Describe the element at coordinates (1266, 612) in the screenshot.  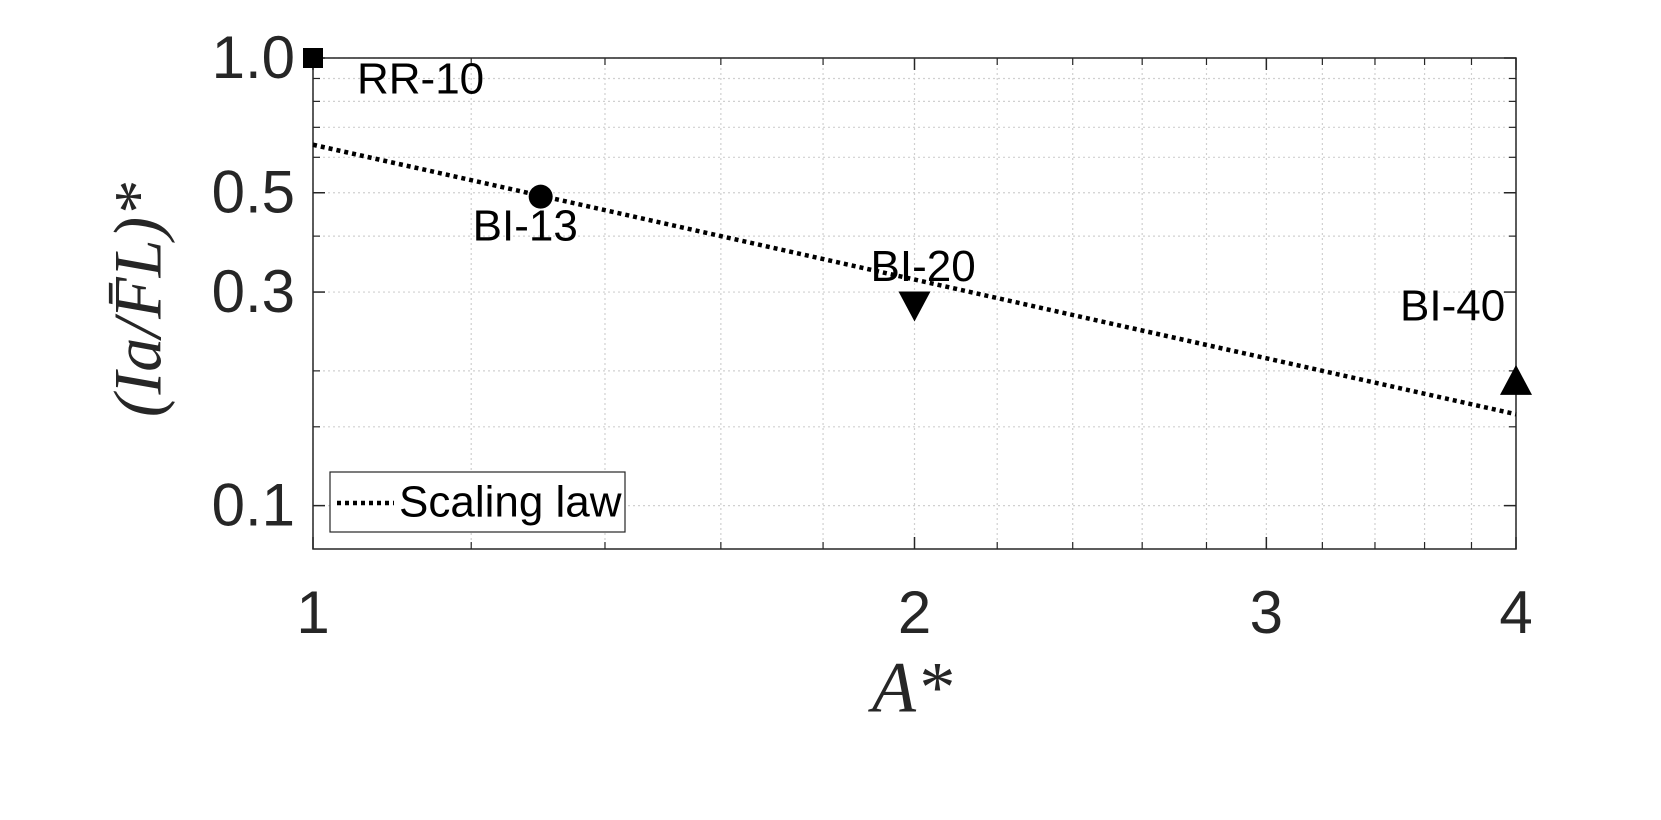
I see `x-tick-label: 3` at that location.